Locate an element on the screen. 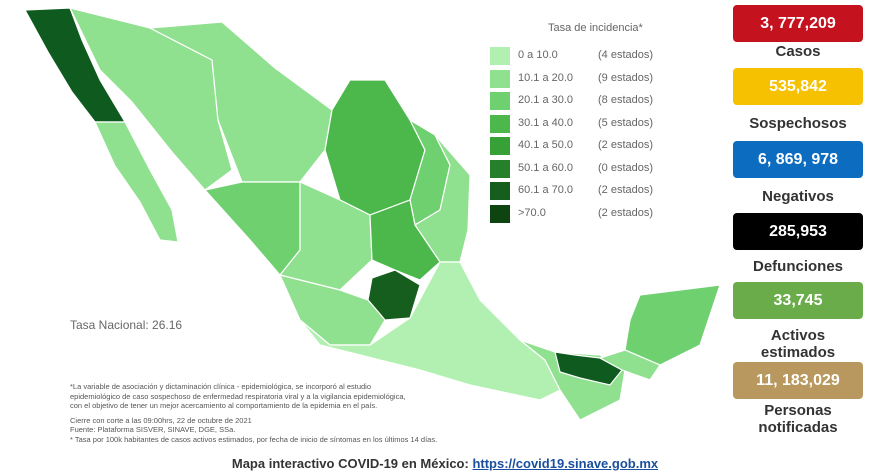 The image size is (890, 476). stat-label: Activos estimados is located at coordinates (798, 344).